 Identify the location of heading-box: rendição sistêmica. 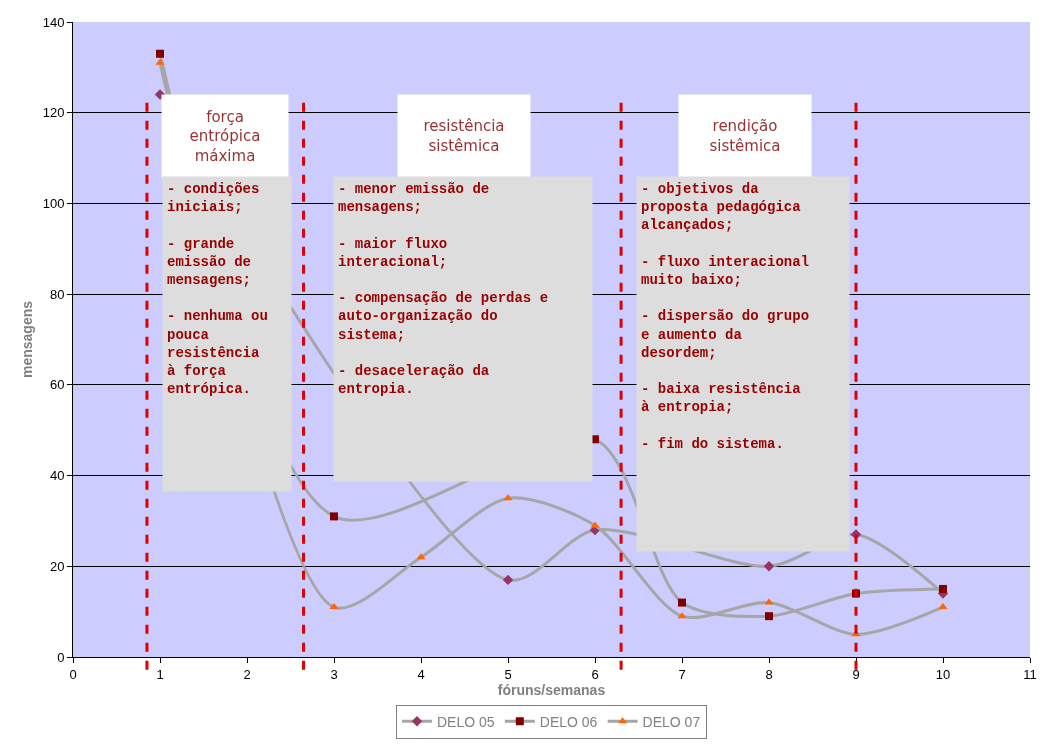
(745, 136).